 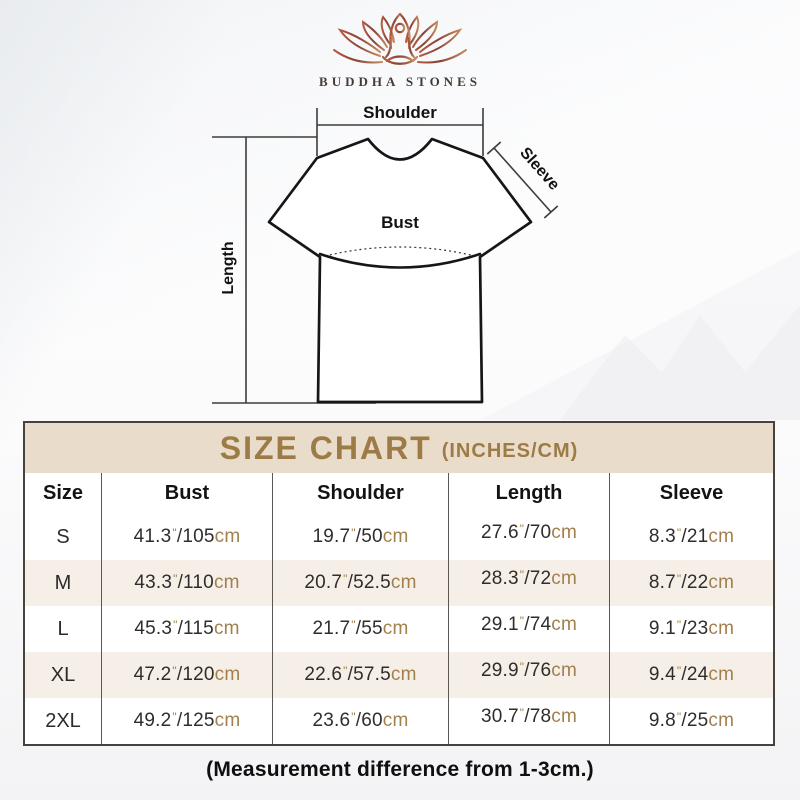 I want to click on shoulder-label: Shoulder, so click(x=400, y=112).